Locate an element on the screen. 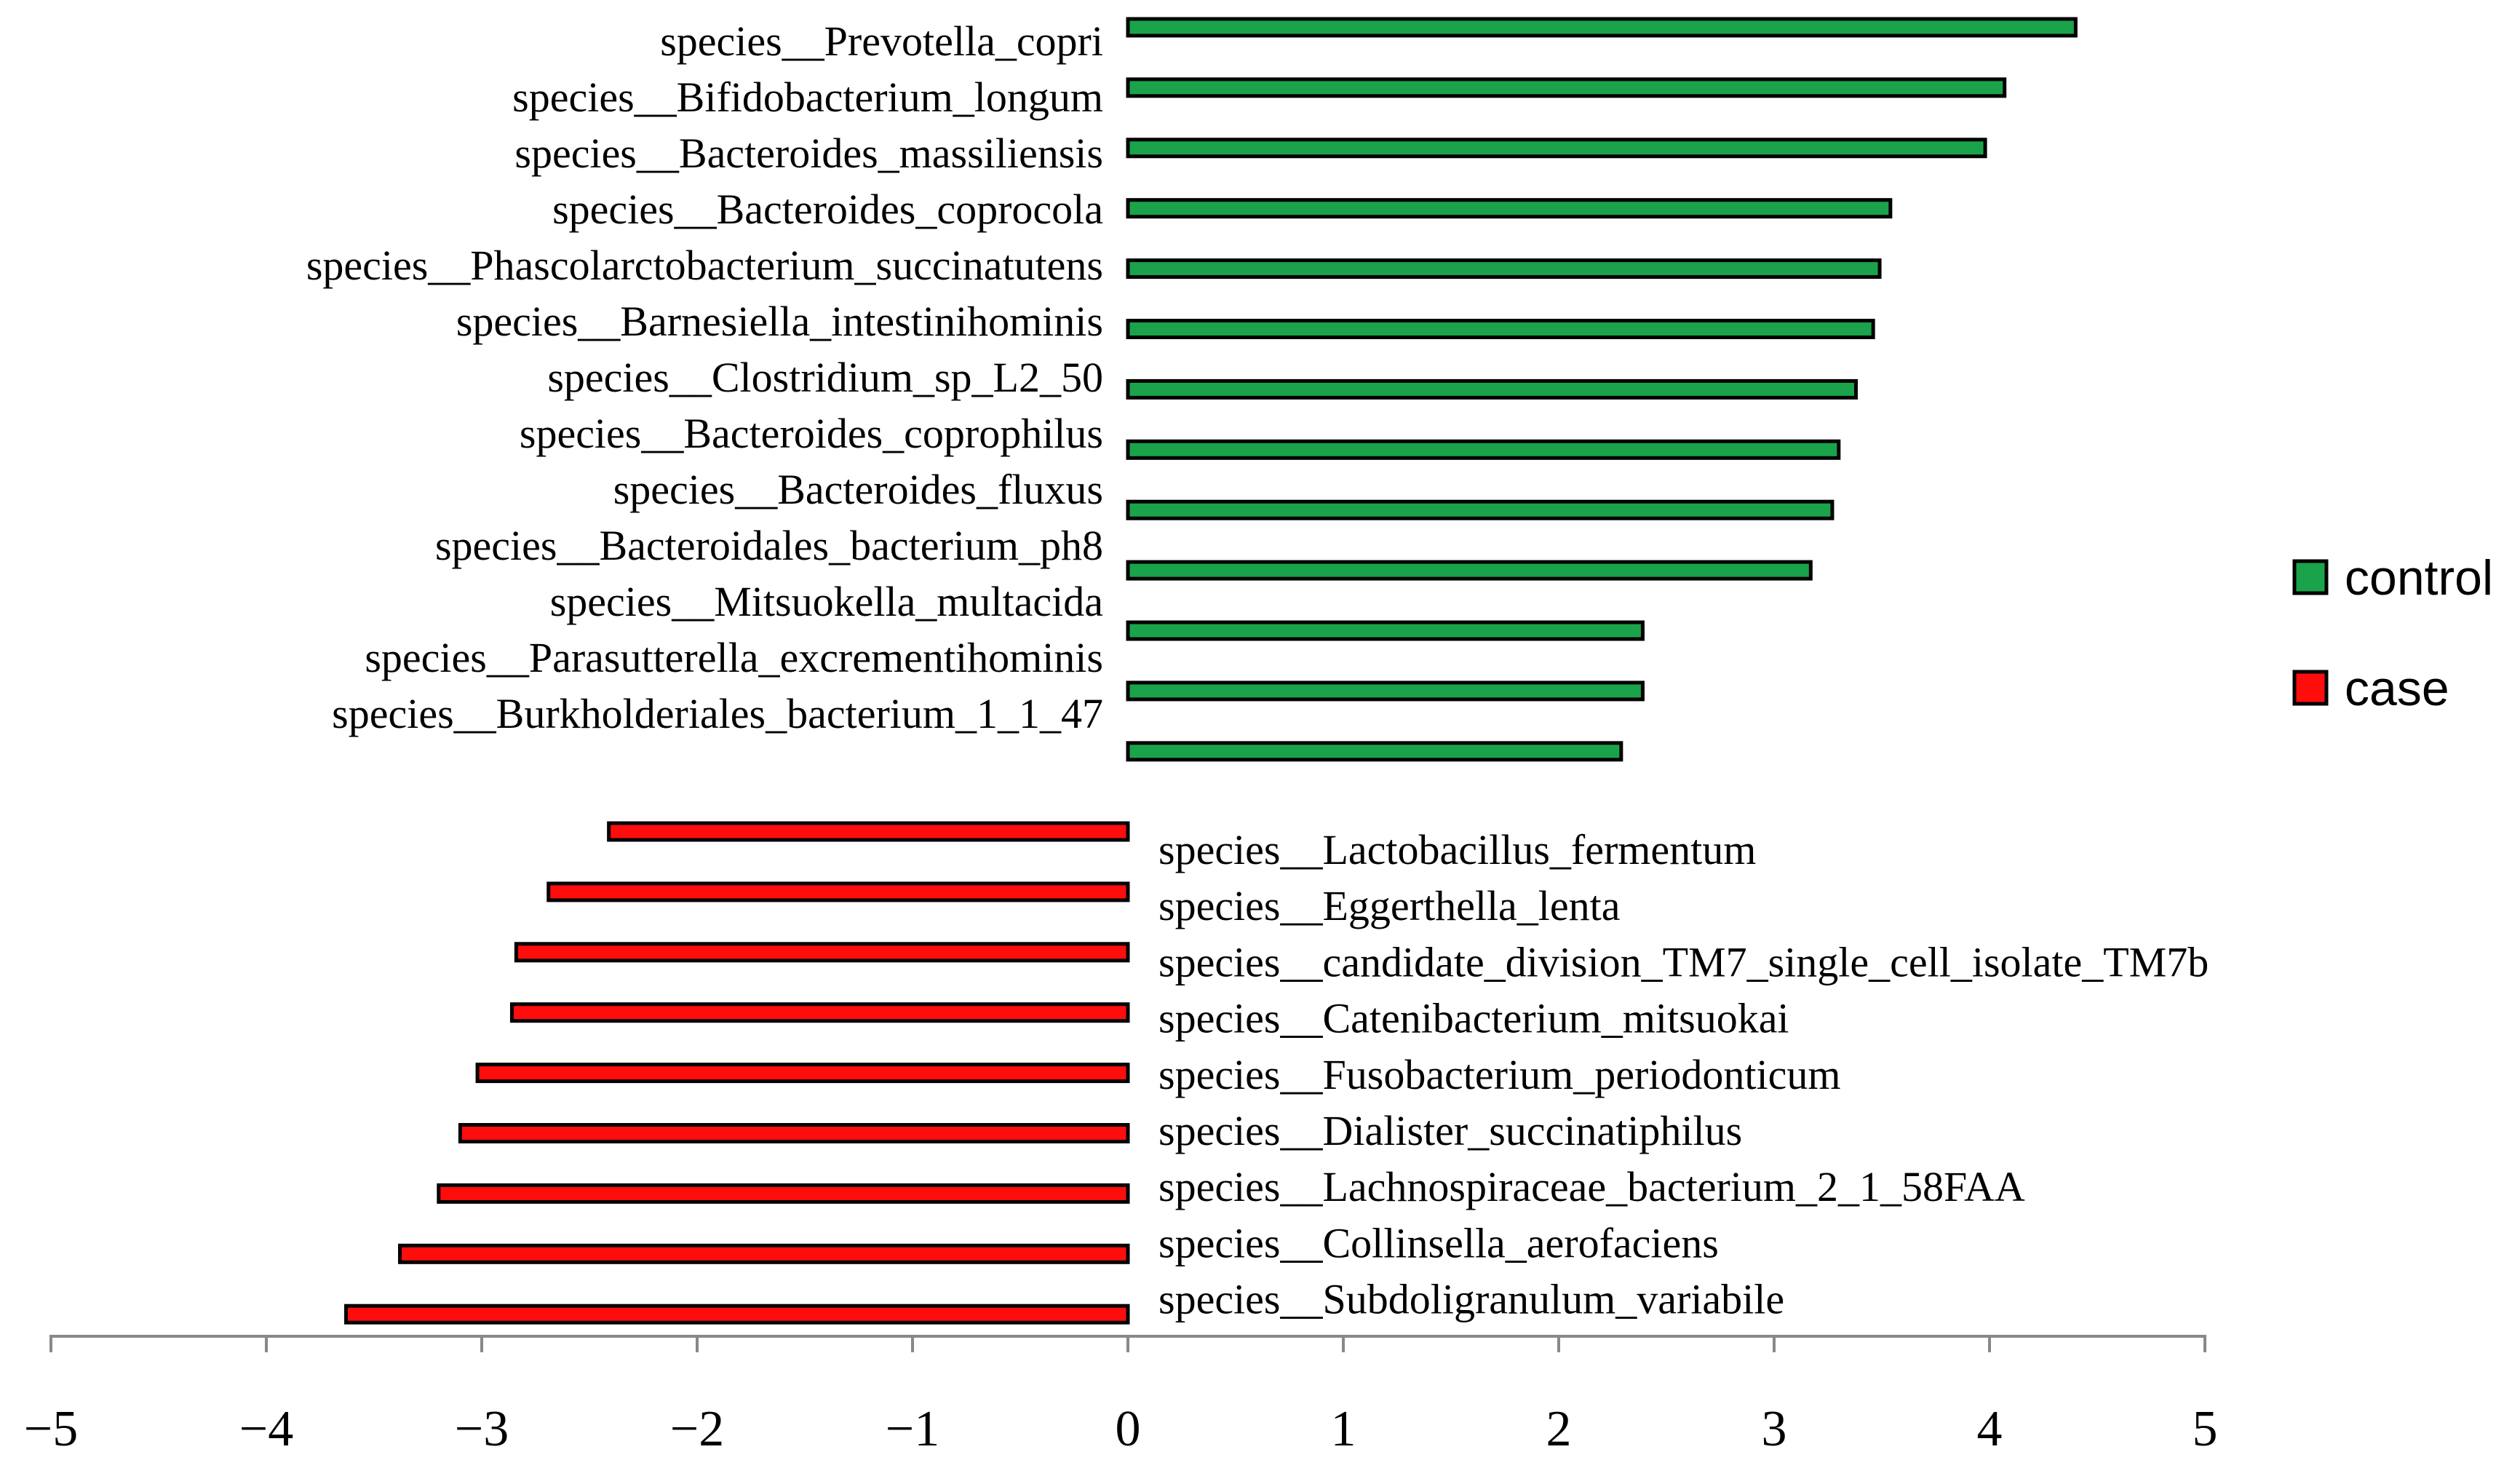 This screenshot has width=2520, height=1460. case-category-label: species__Dialister_succinatiphilus is located at coordinates (1450, 1130).